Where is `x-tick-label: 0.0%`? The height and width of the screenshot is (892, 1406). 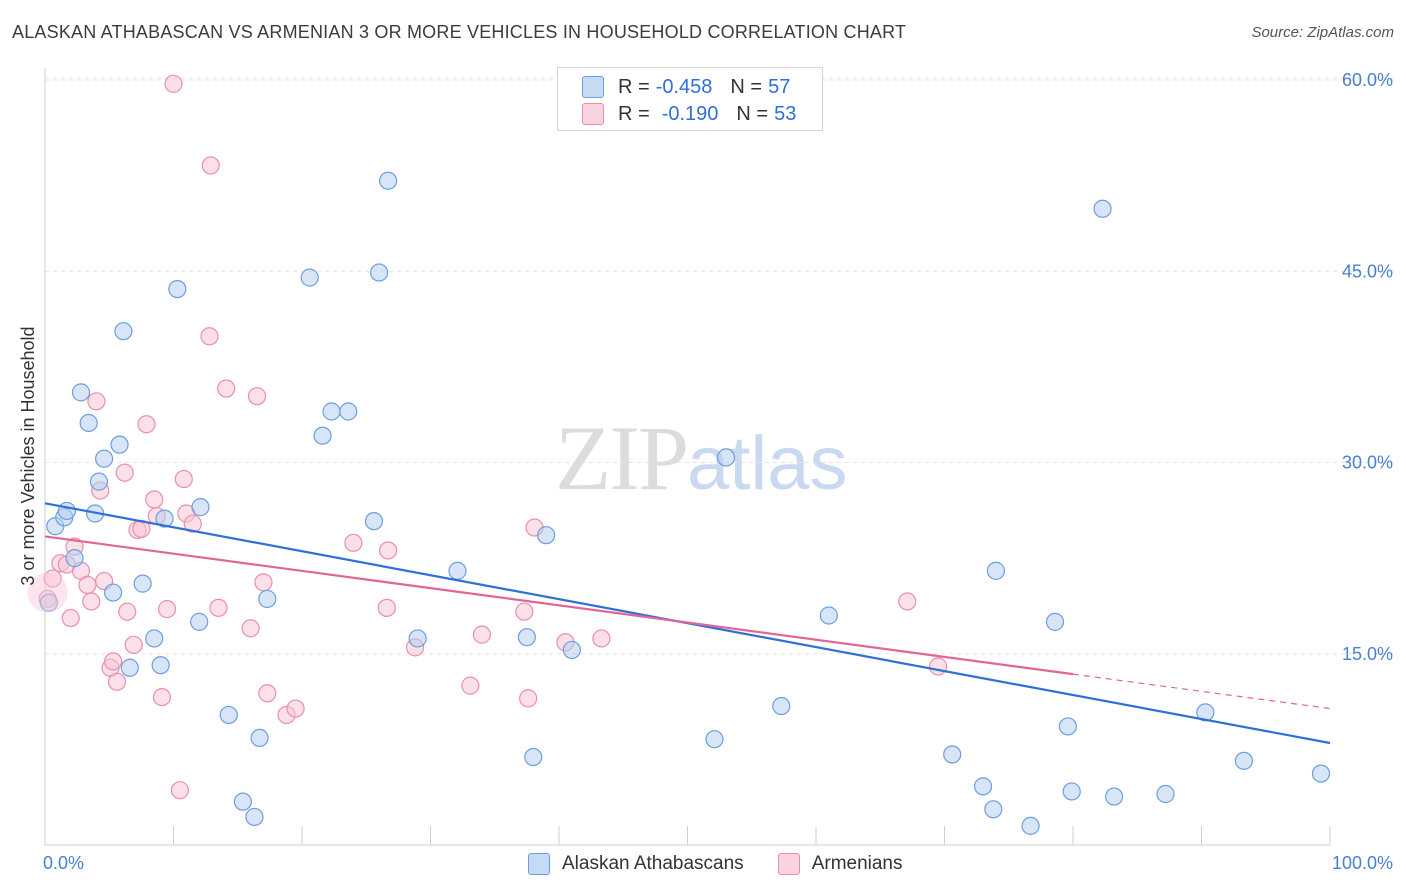
x-tick-label: 0.0% is located at coordinates (63, 863).